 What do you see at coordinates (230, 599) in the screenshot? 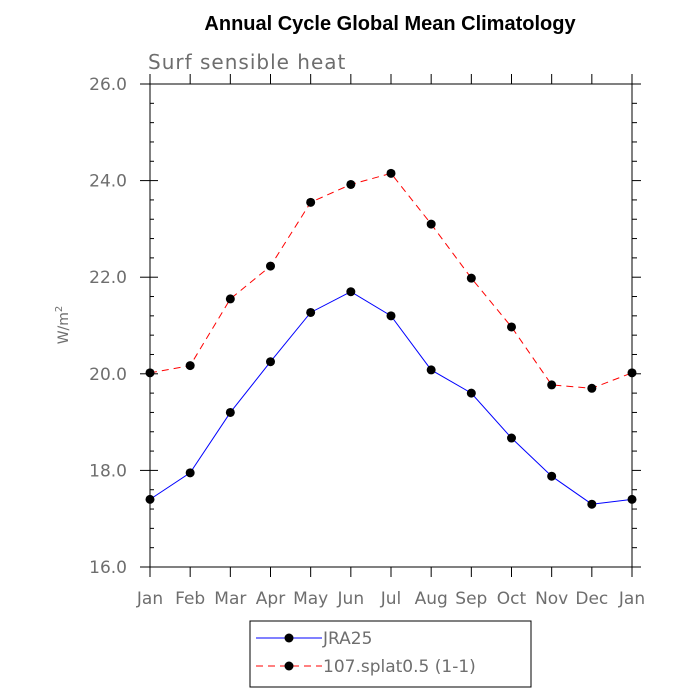
I see `x-tick-label: Mar` at bounding box center [230, 599].